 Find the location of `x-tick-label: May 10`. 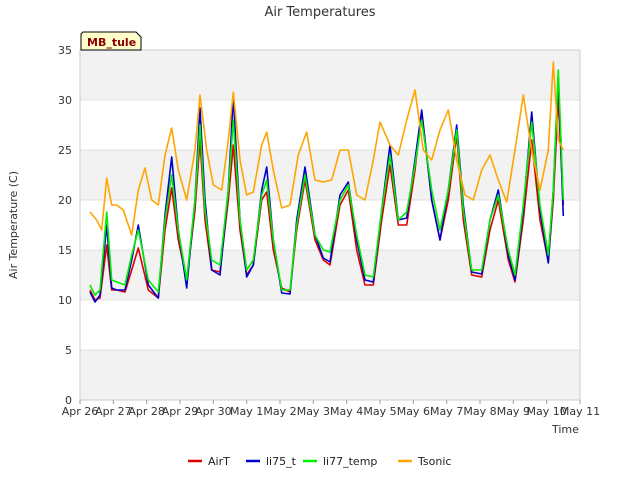

x-tick-label: May 10 is located at coordinates (547, 411).